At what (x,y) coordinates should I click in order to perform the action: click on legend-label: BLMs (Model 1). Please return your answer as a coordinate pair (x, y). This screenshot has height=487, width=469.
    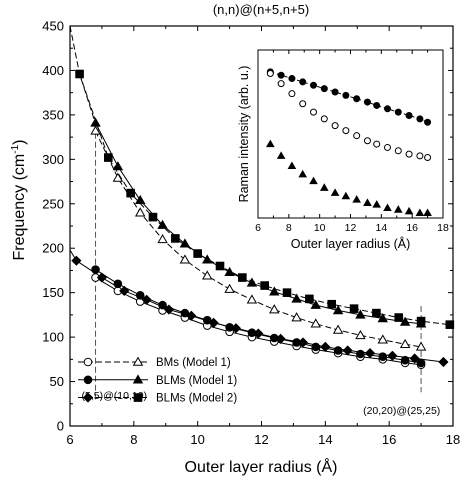
    Looking at the image, I should click on (196, 381).